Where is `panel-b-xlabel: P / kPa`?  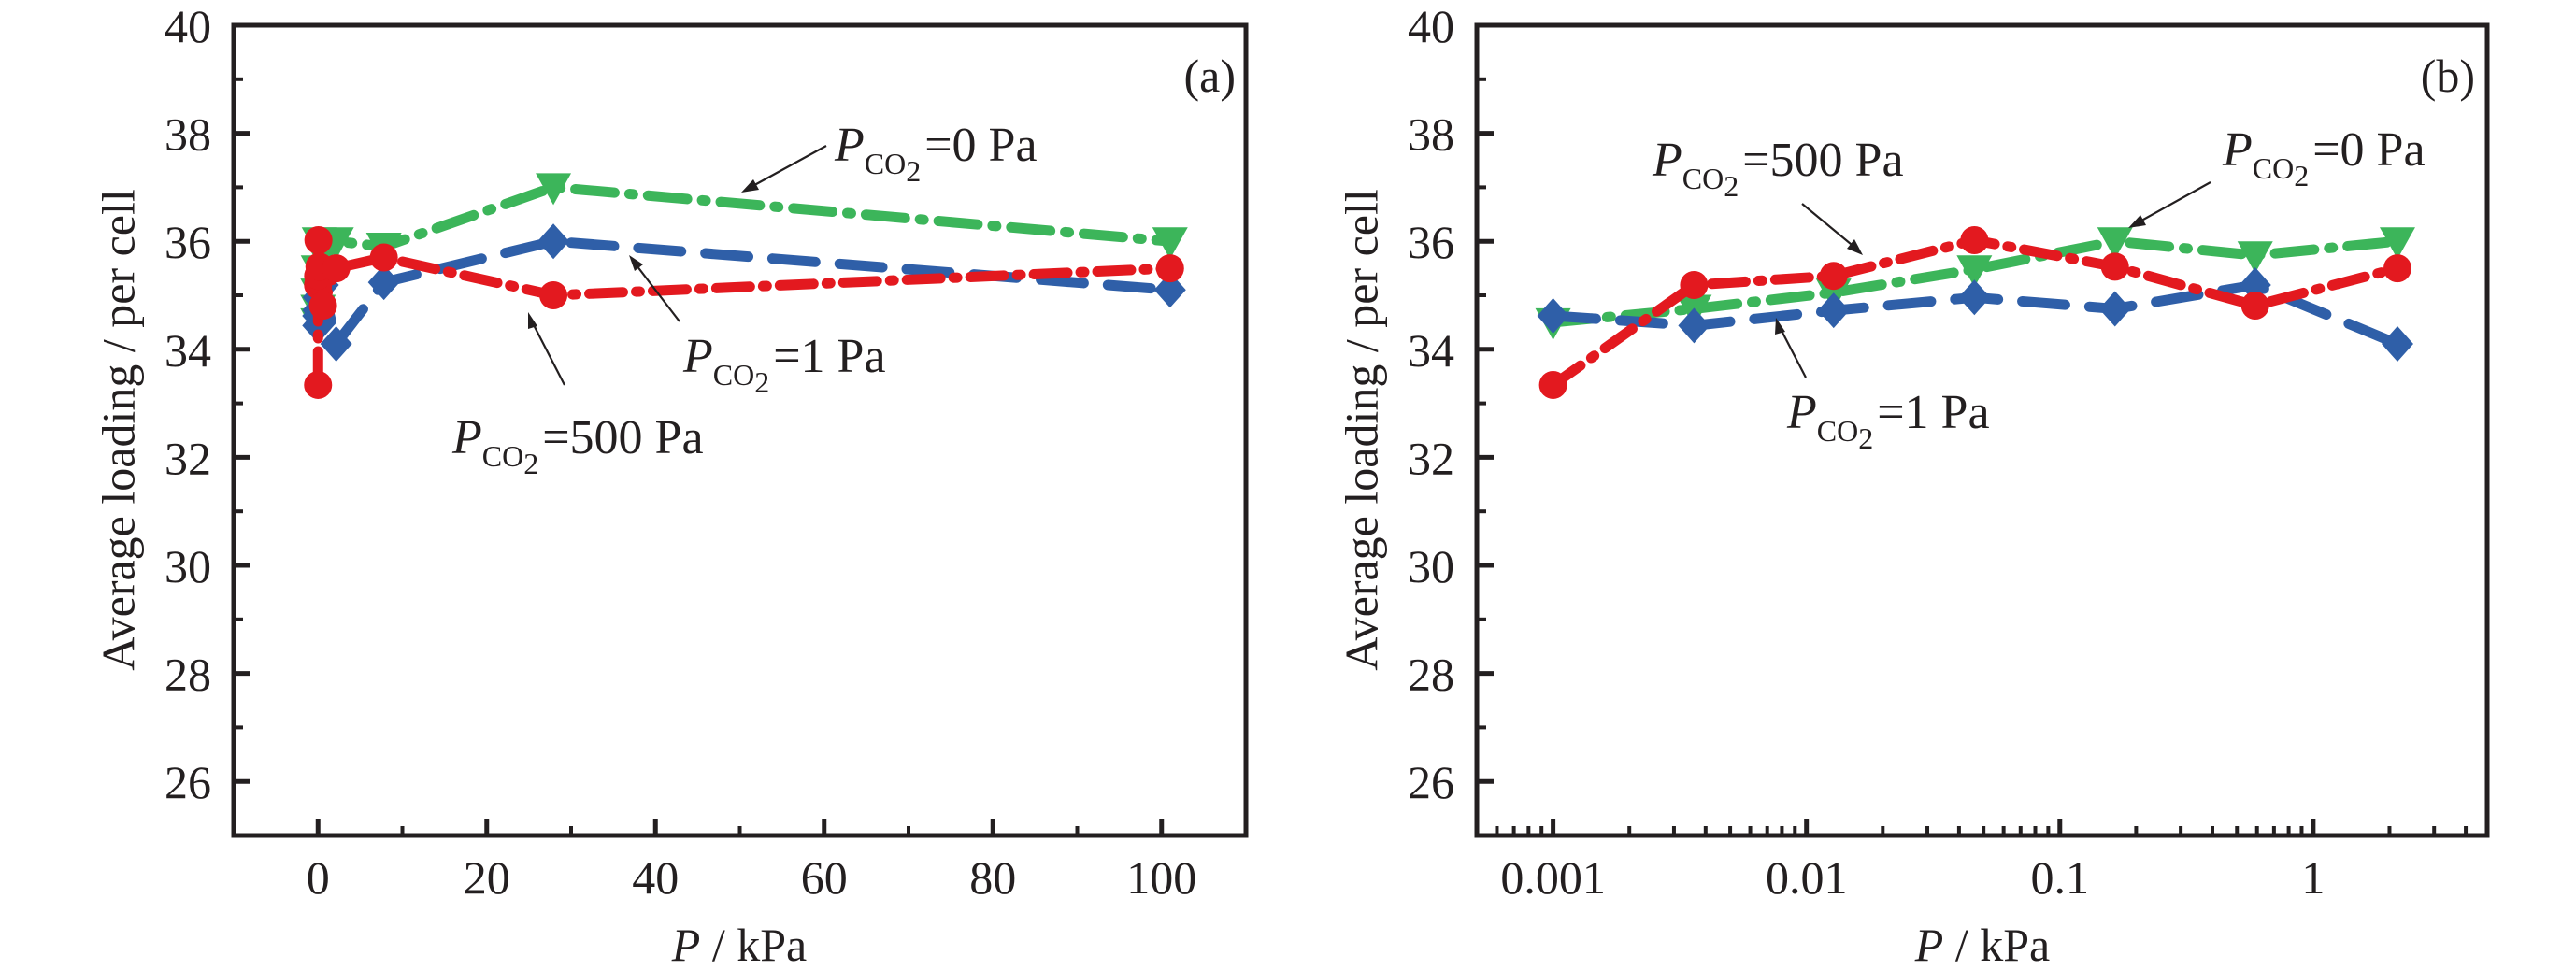 panel-b-xlabel: P / kPa is located at coordinates (1982, 944).